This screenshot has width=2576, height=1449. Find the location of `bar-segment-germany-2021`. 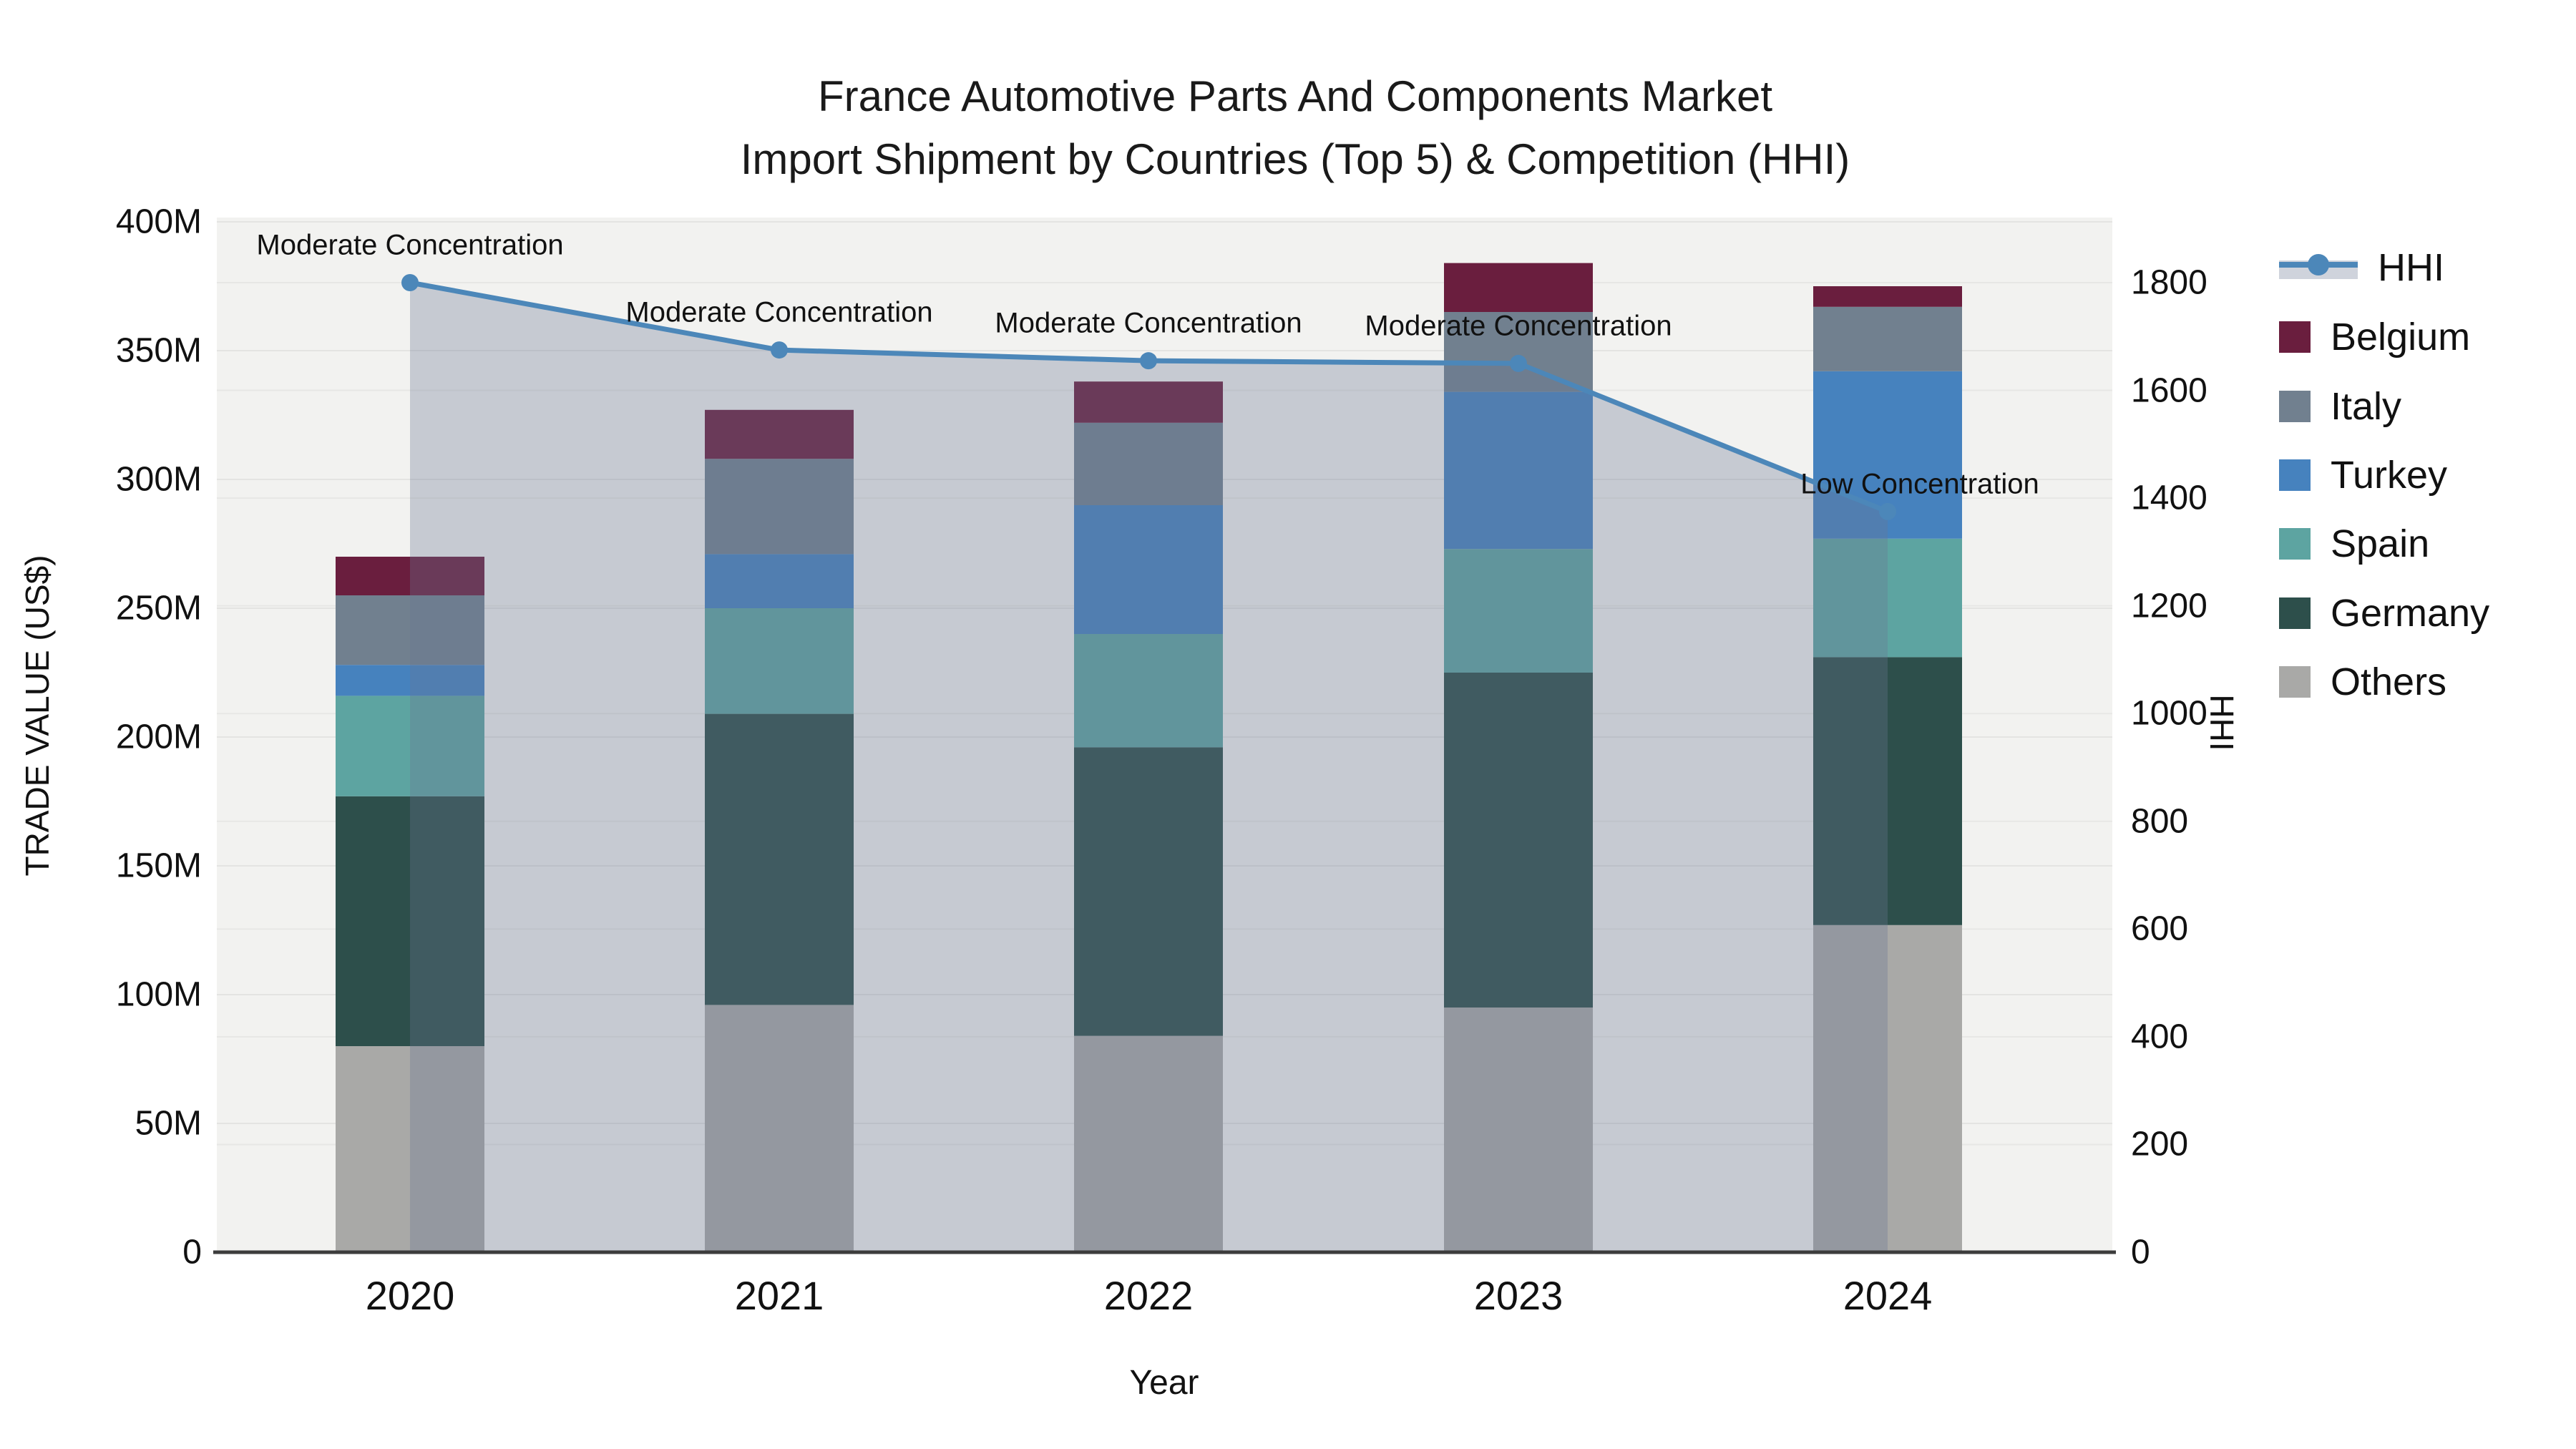

bar-segment-germany-2021 is located at coordinates (779, 859).